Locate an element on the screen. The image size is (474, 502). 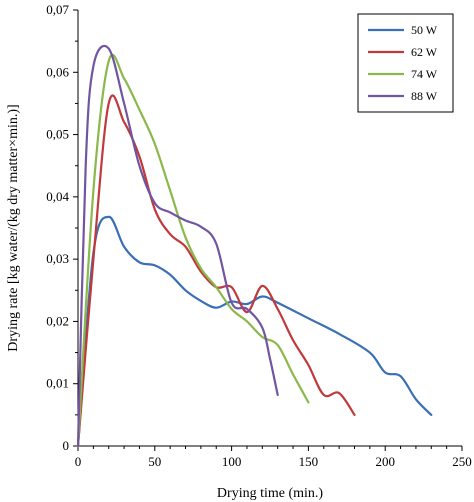
legend-label: 50 W is located at coordinates (424, 30).